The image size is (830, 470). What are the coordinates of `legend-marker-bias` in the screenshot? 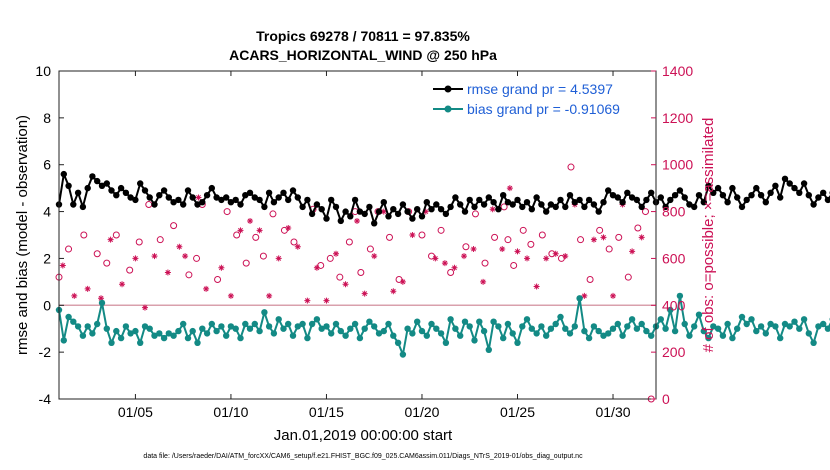 It's located at (448, 109).